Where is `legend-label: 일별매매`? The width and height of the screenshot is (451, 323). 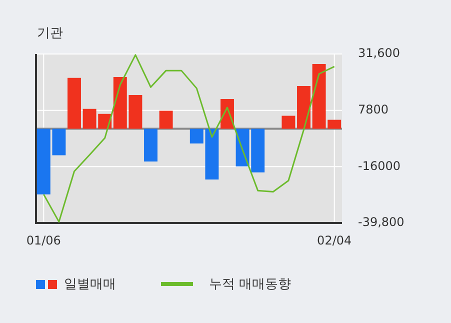
legend-label: 일별매매 is located at coordinates (90, 284).